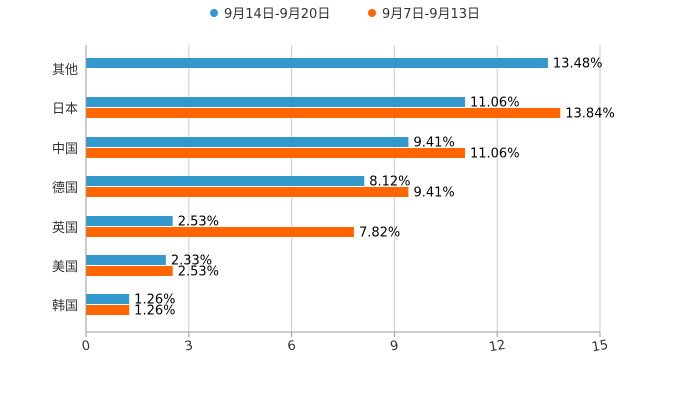 This screenshot has width=700, height=400. Describe the element at coordinates (578, 64) in the screenshot. I see `data-label-series1-1: 13.48%` at that location.